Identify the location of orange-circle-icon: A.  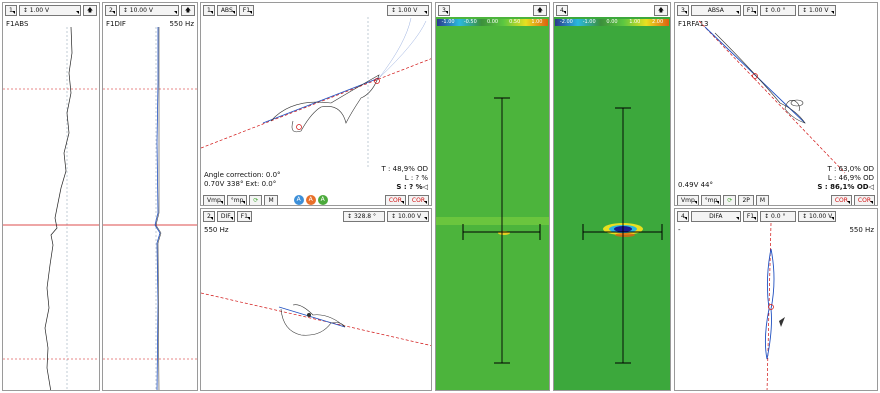
(310, 200).